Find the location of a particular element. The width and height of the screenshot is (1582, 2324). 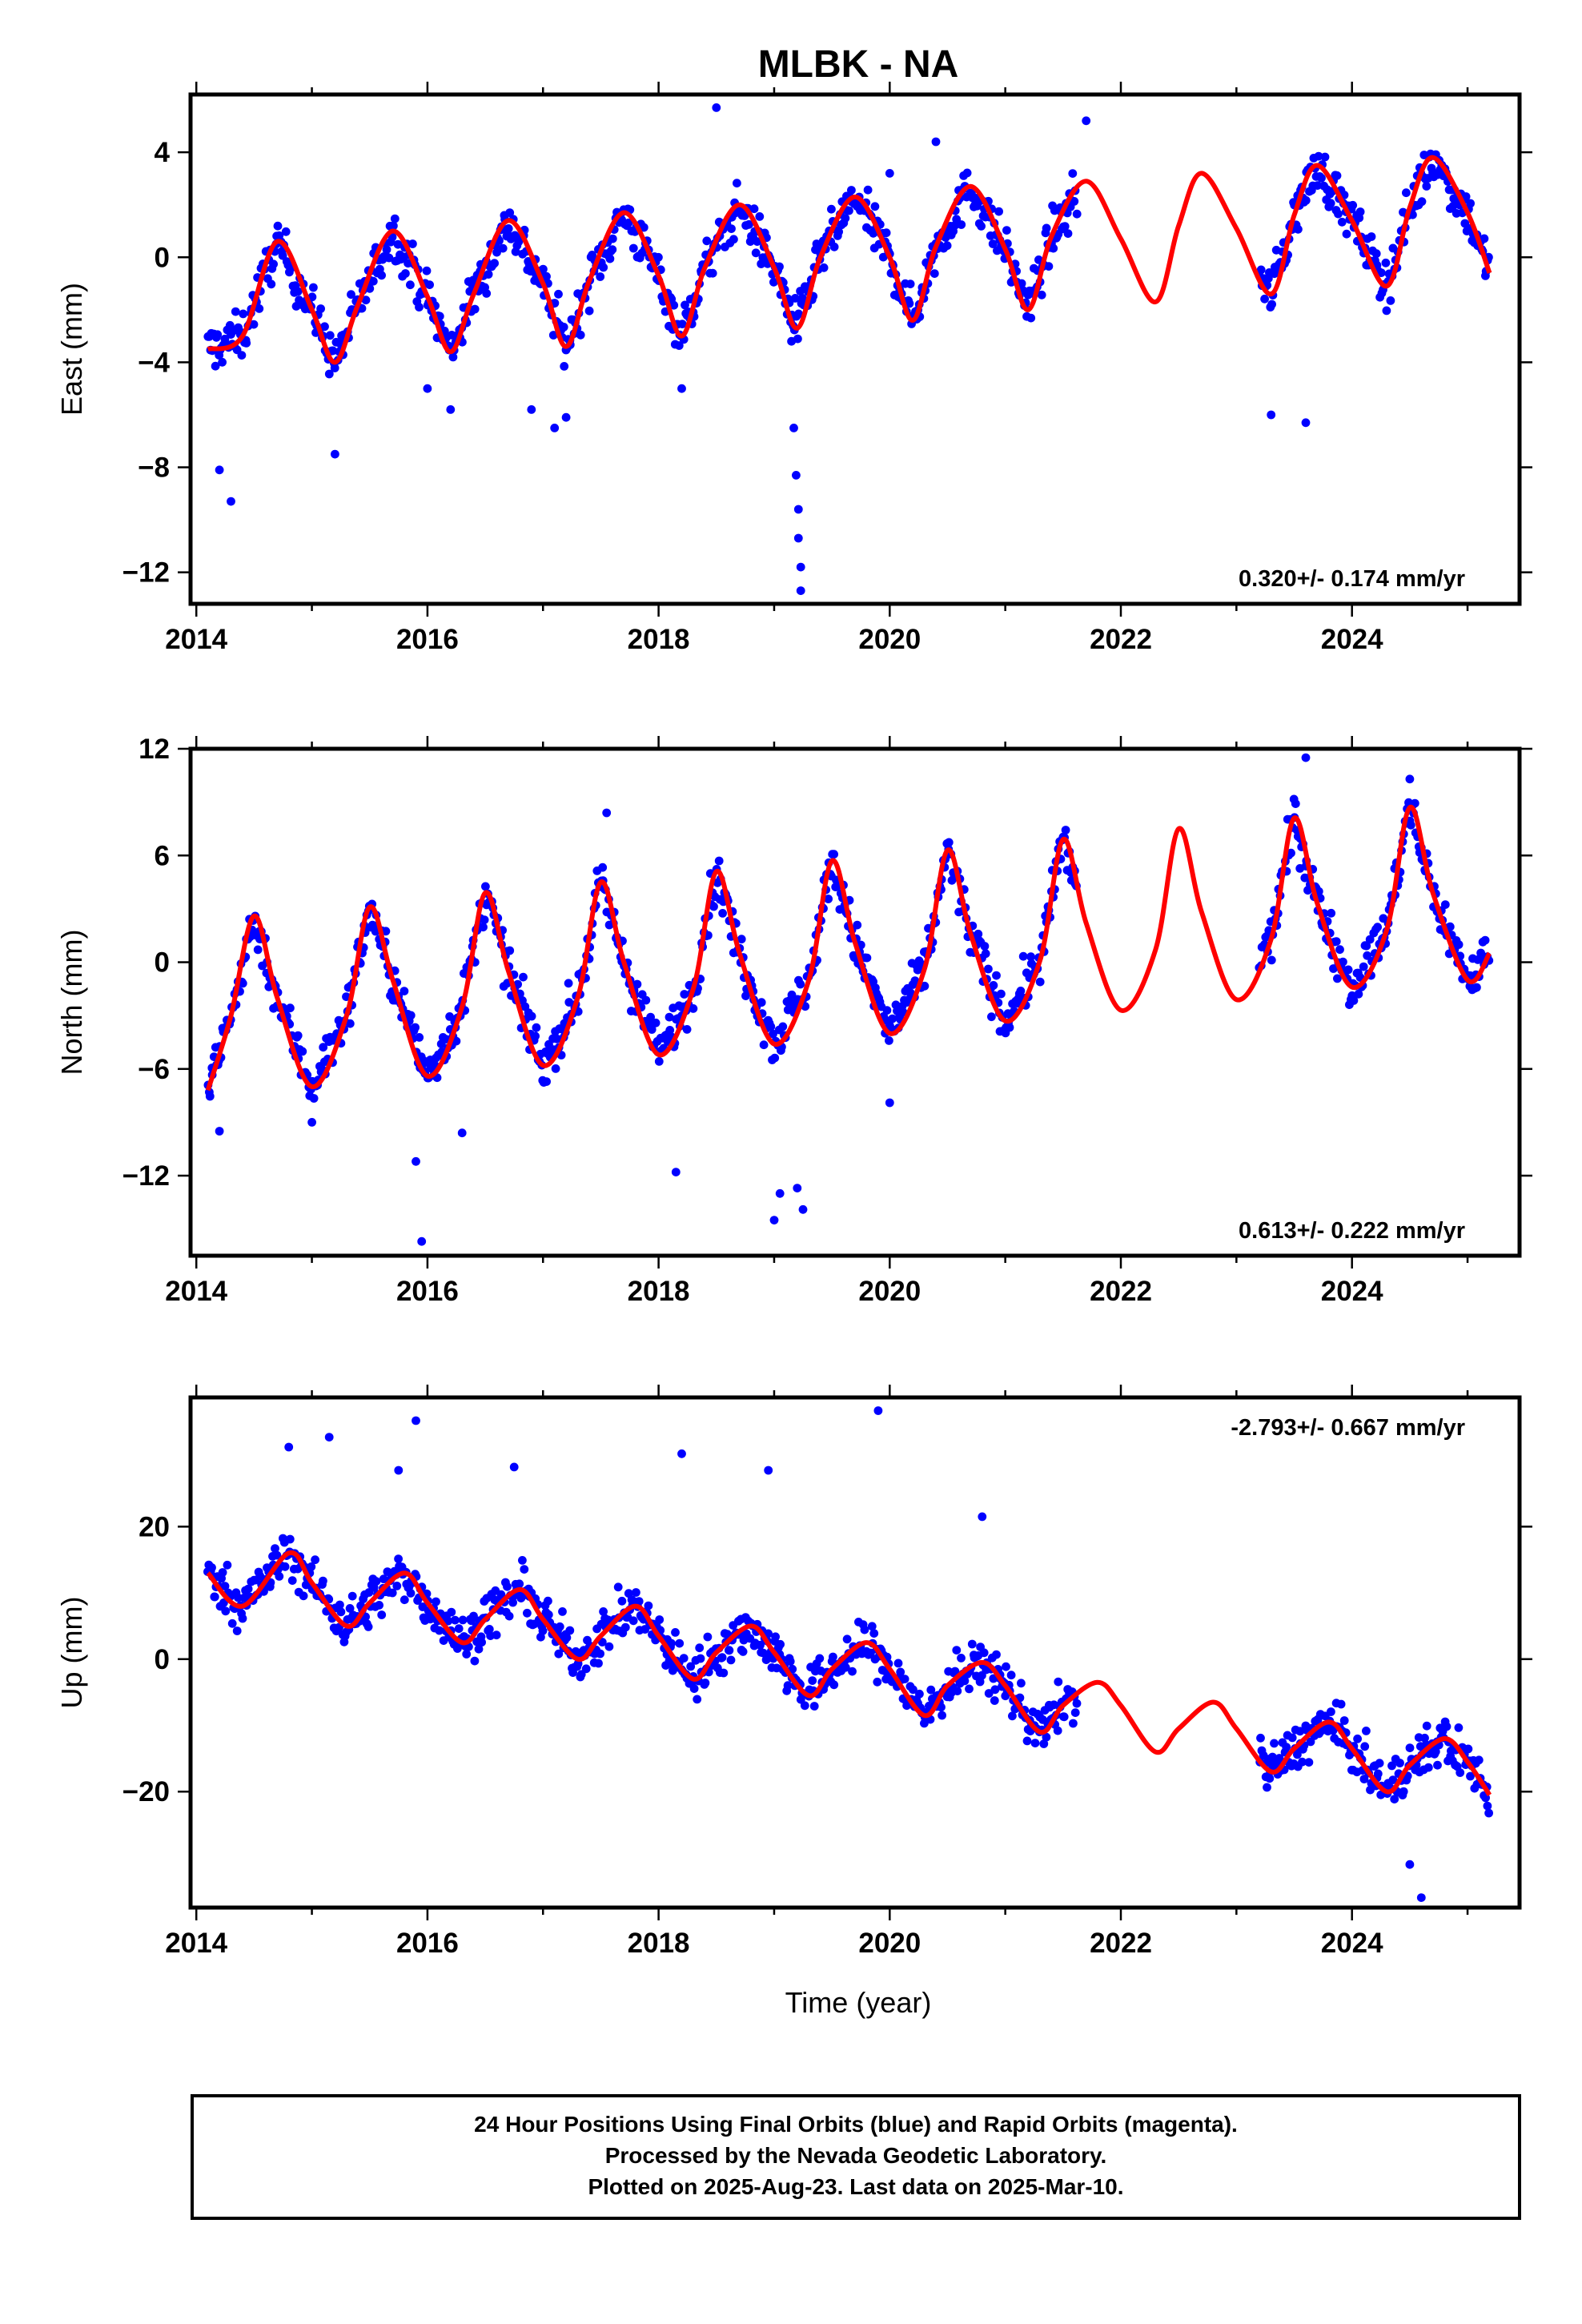

chart-title: MLBK - NA is located at coordinates (858, 64).